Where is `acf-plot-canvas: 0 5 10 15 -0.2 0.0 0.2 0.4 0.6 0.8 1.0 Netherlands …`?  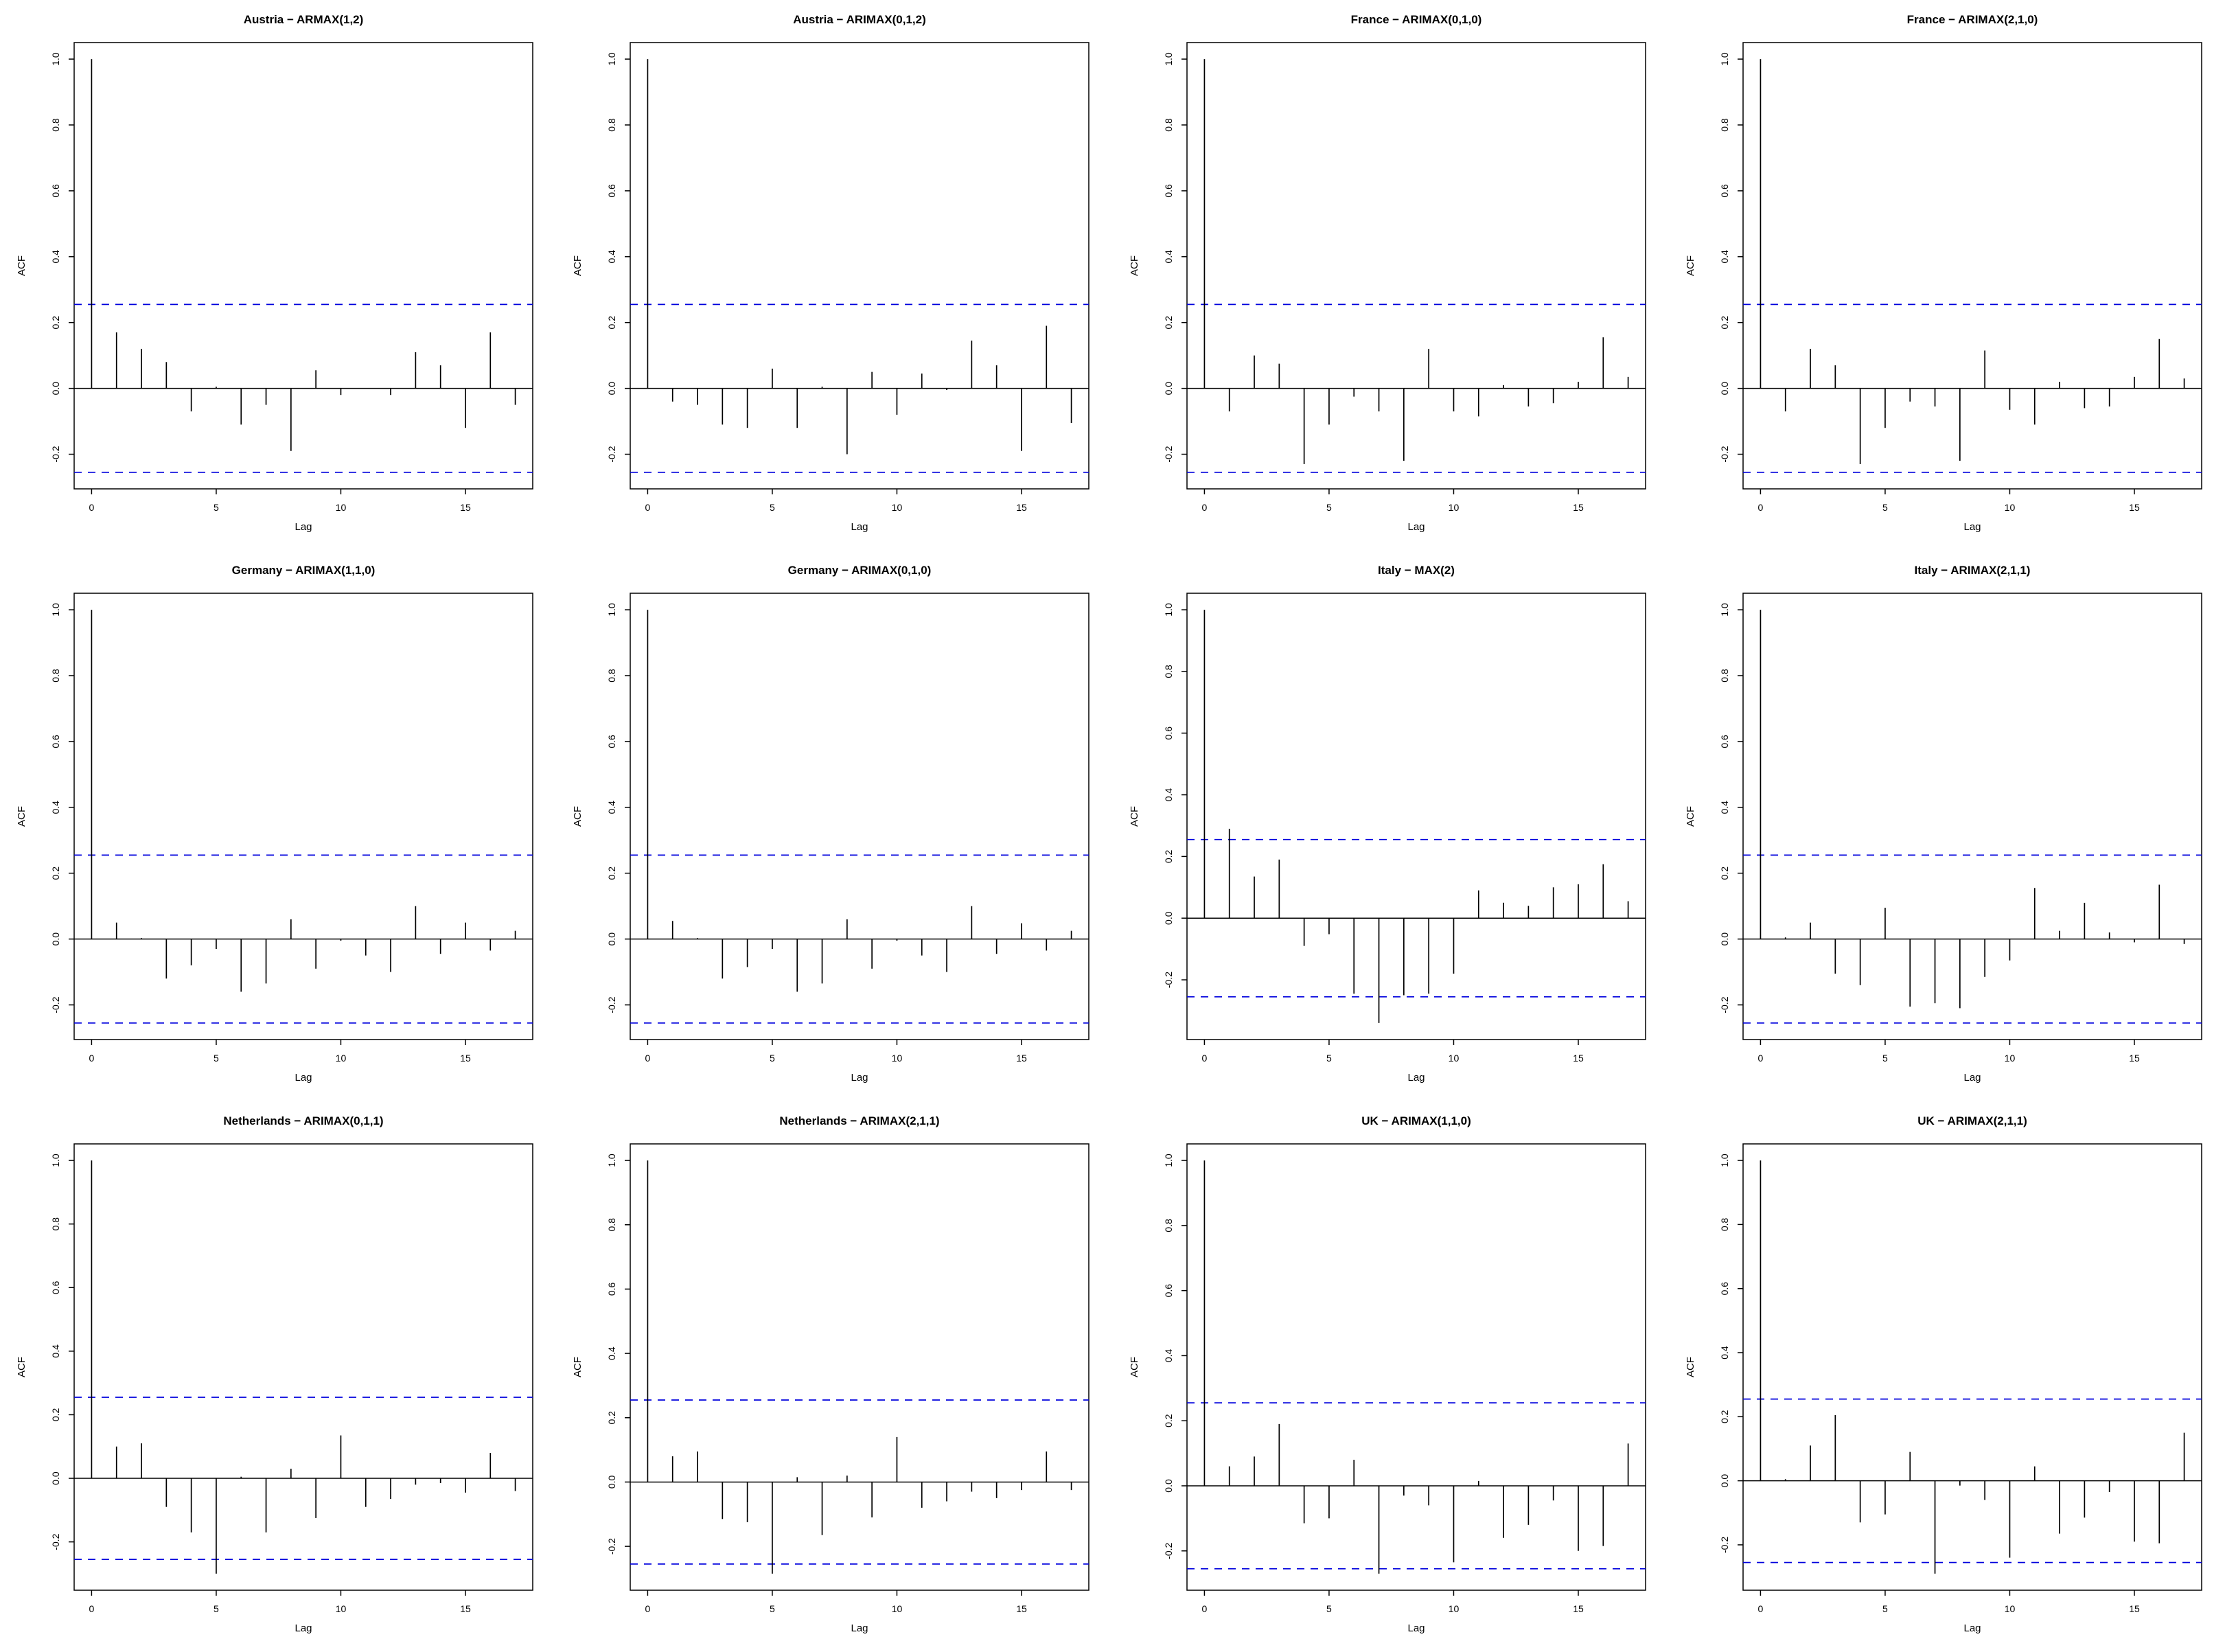
acf-plot-canvas: 0 5 10 15 -0.2 0.0 0.2 0.4 0.6 0.8 1.0 Netherlands … is located at coordinates (831, 1374).